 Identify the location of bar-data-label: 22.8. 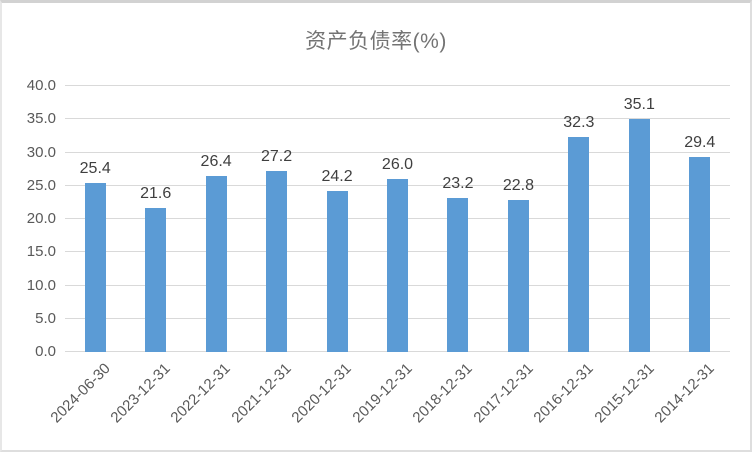
(518, 186).